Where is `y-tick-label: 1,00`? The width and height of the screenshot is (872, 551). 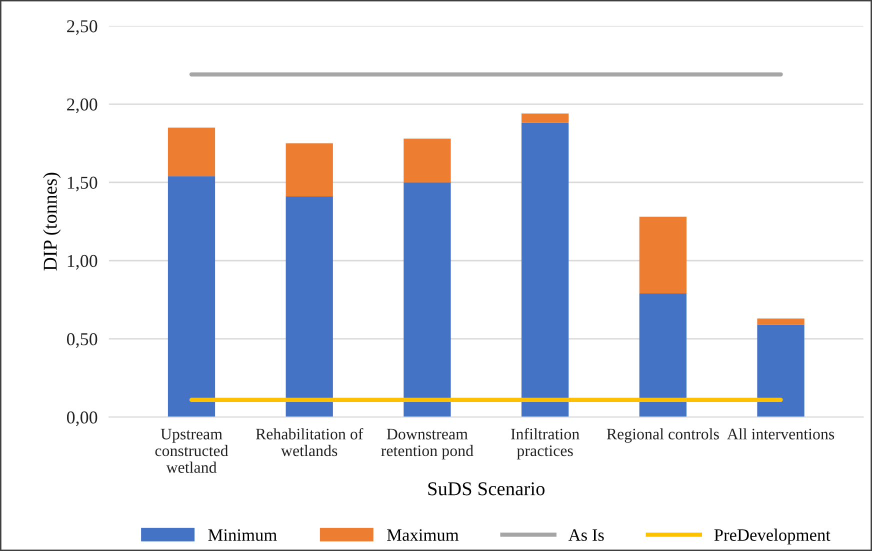 y-tick-label: 1,00 is located at coordinates (83, 262).